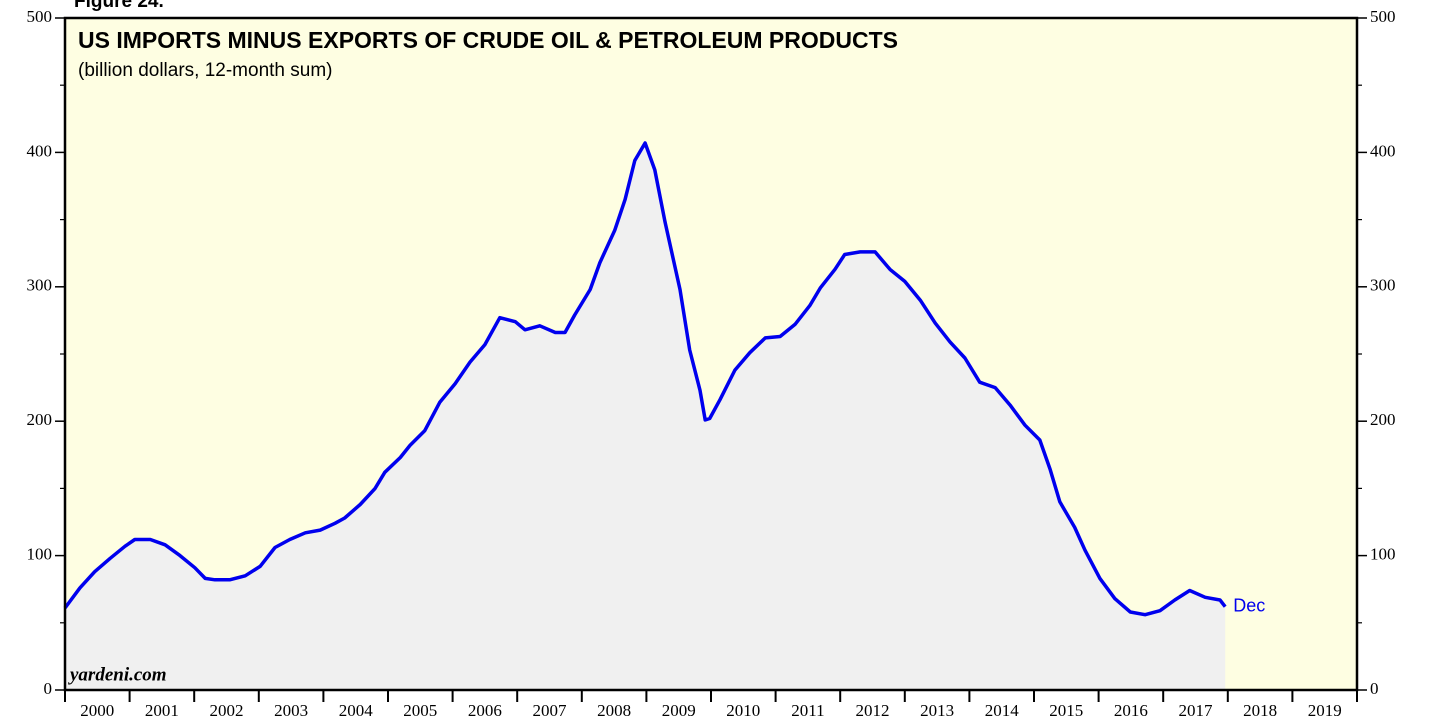  I want to click on x-tick-label: 2013, so click(937, 710).